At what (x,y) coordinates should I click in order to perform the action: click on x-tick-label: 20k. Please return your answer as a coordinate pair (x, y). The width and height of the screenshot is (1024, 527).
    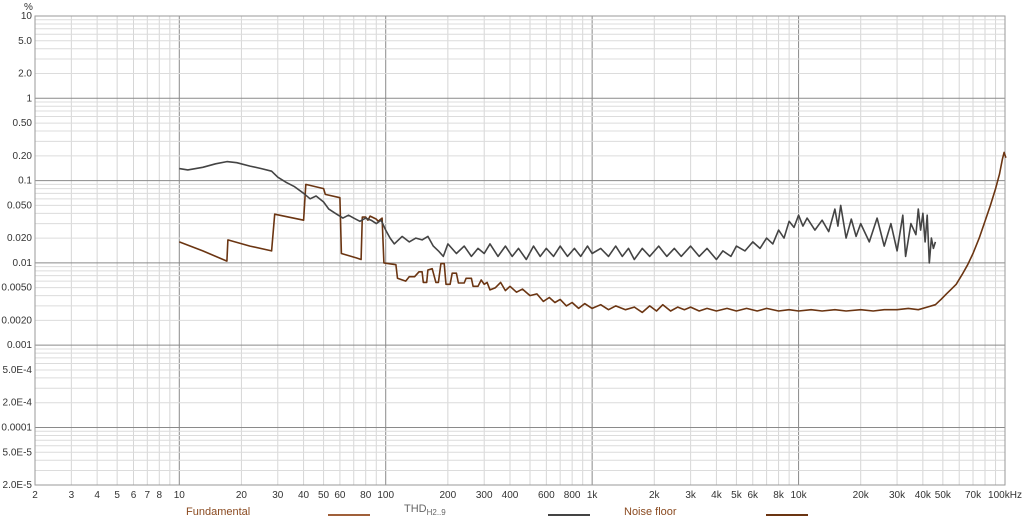
    Looking at the image, I should click on (861, 495).